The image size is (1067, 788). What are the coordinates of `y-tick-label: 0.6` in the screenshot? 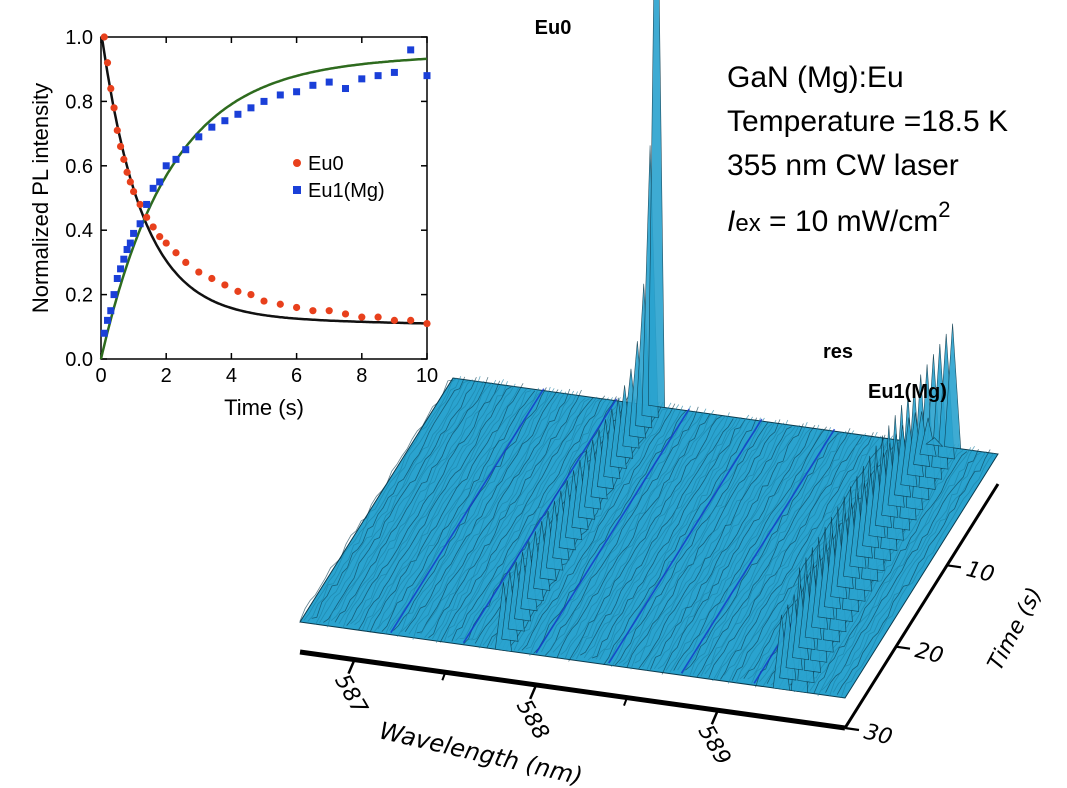 It's located at (79, 167).